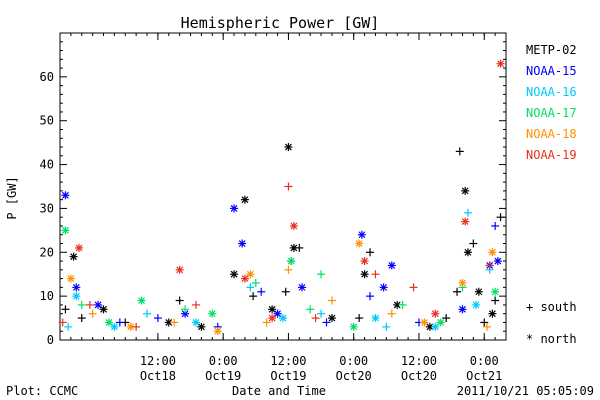  I want to click on footer-timestamp: 2011/10/21 05:05:09, so click(525, 391).